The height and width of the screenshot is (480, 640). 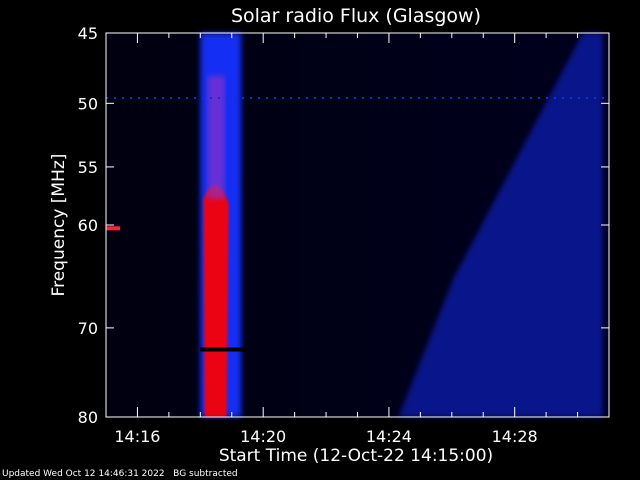 I want to click on y-axis-label: Frequency [MHz], so click(x=59, y=225).